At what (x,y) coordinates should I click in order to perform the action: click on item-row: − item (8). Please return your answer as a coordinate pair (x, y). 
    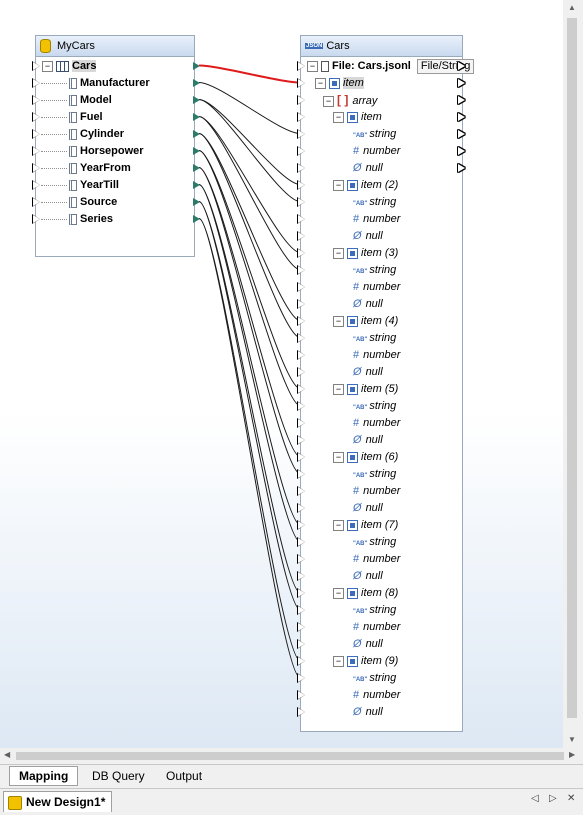
    Looking at the image, I should click on (379, 593).